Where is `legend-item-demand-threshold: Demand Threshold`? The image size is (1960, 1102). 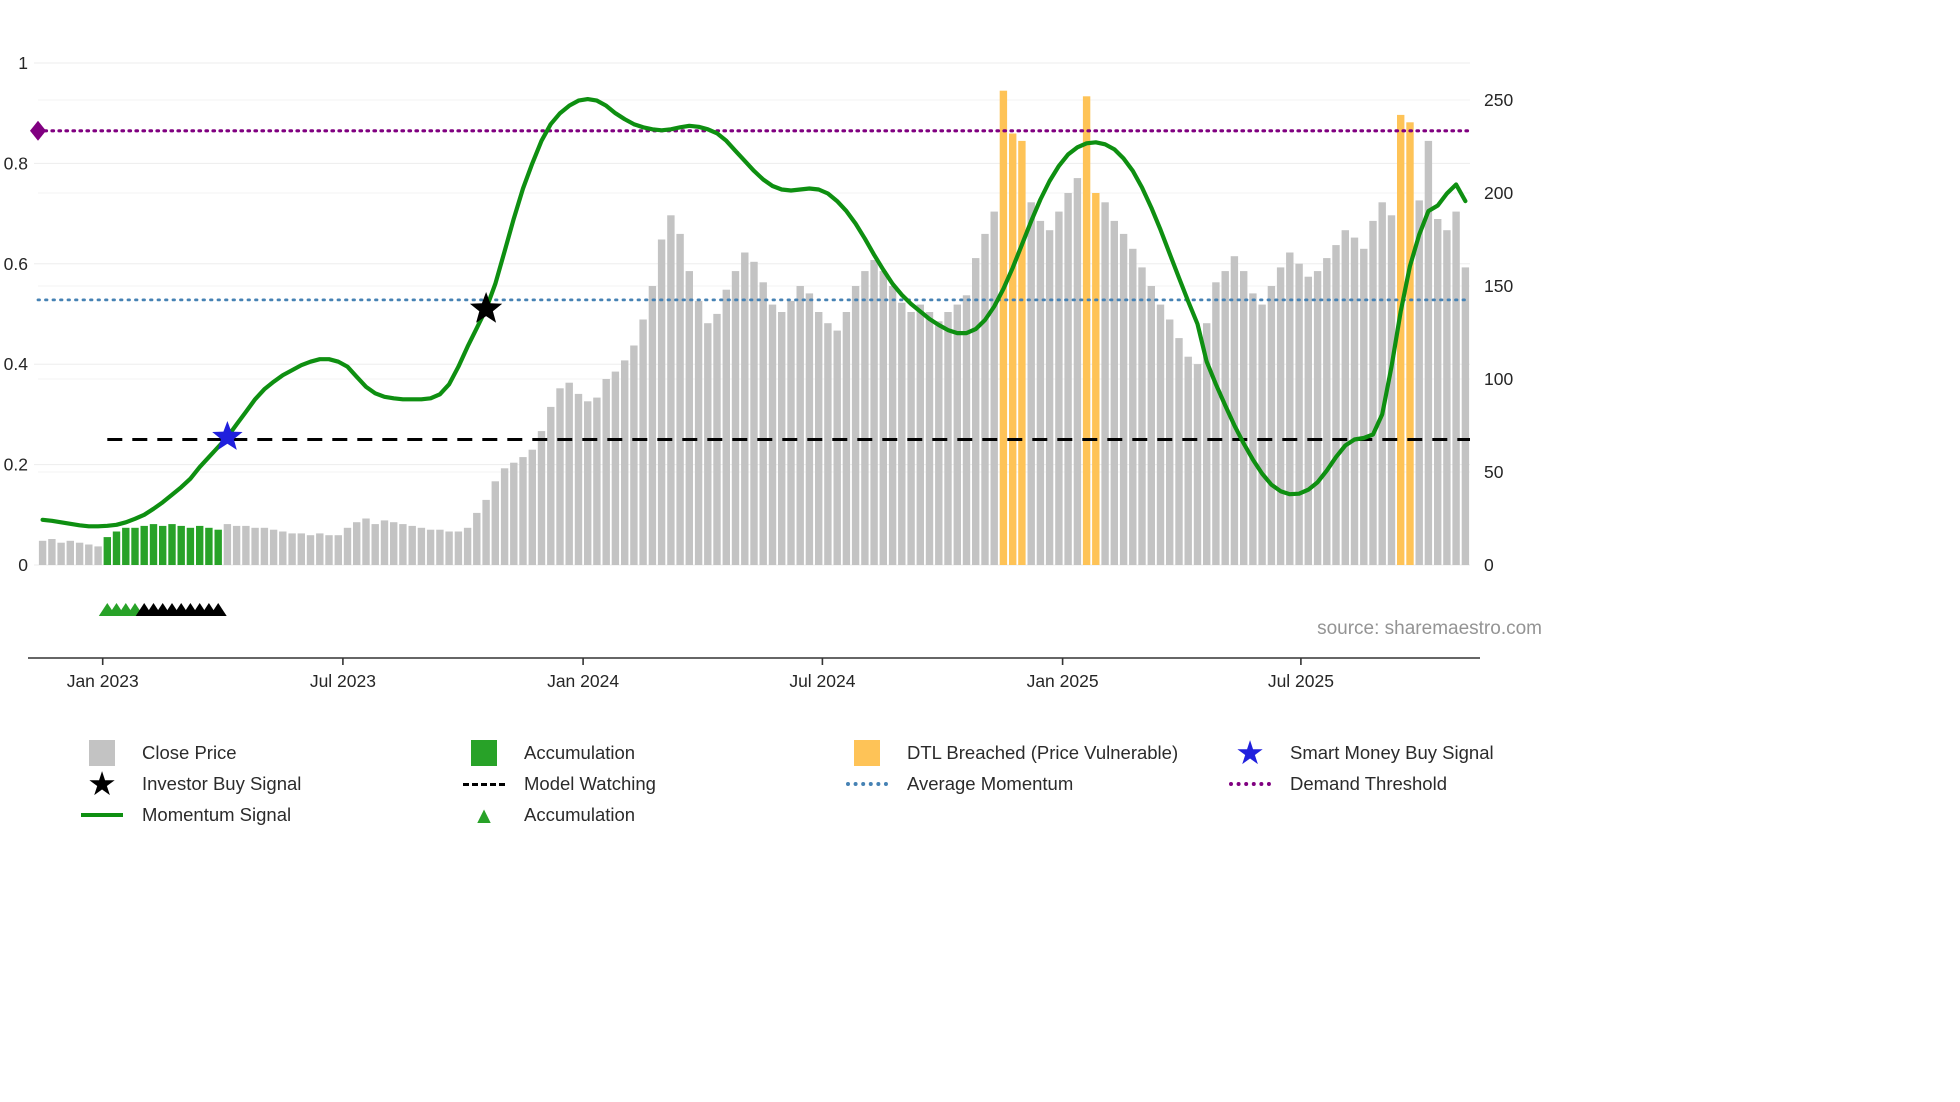
legend-item-demand-threshold: Demand Threshold is located at coordinates (1337, 784).